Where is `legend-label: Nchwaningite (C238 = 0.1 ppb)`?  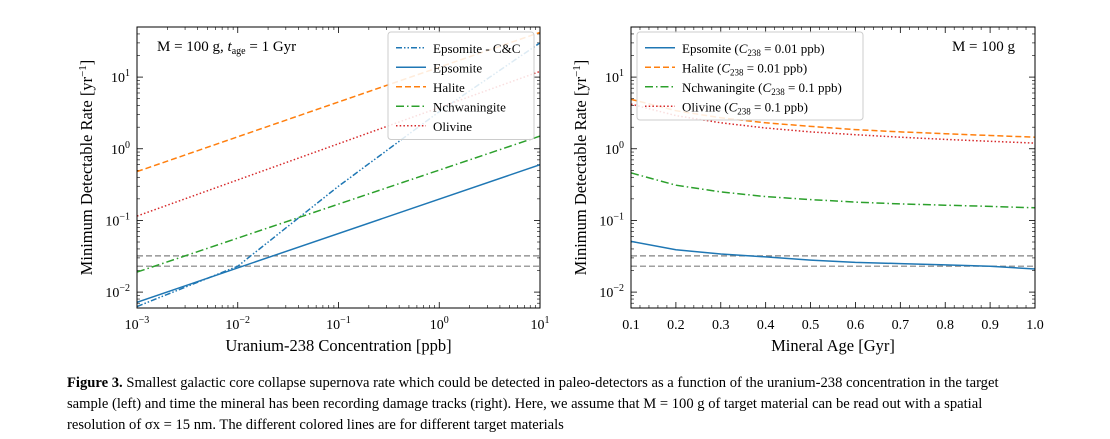
legend-label: Nchwaningite (C238 = 0.1 ppb) is located at coordinates (762, 88).